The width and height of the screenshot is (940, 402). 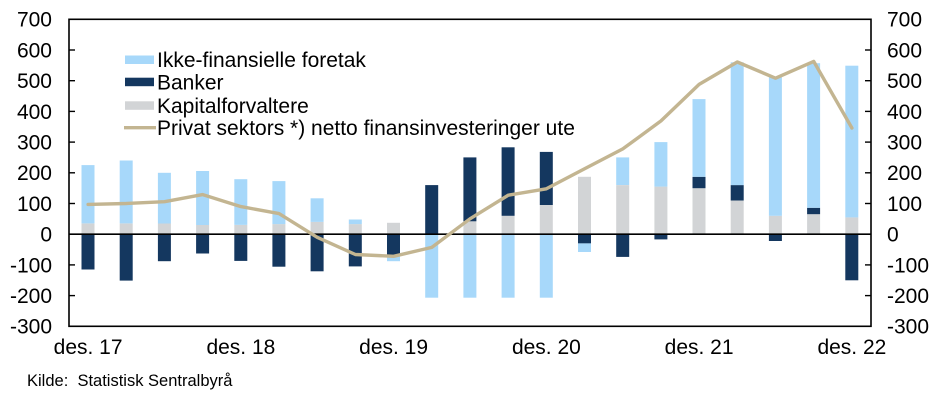 I want to click on svg-text: des. 21, so click(x=699, y=347).